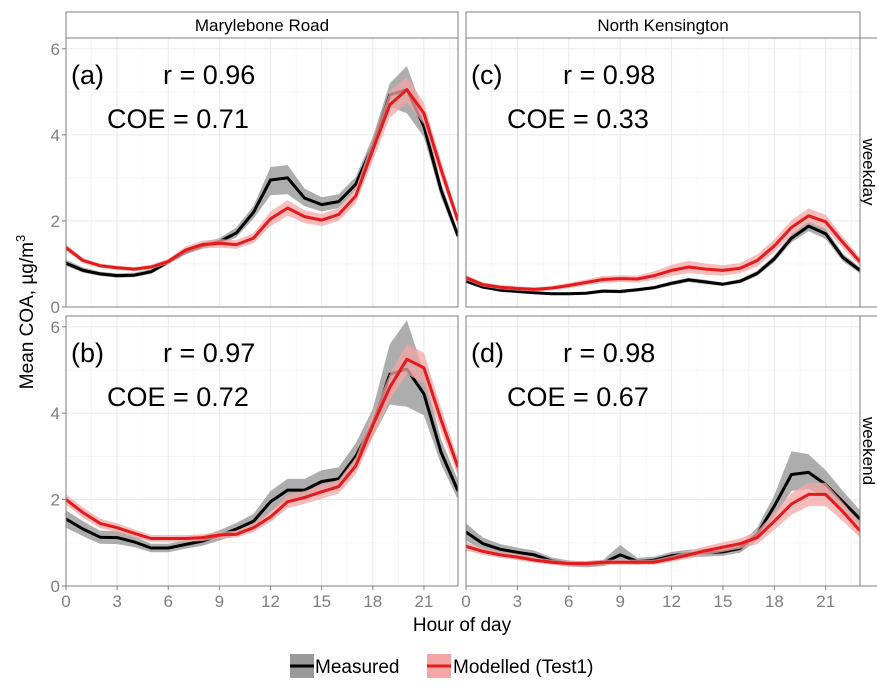  I want to click on column-strip-kensington: North Kensington, so click(663, 25).